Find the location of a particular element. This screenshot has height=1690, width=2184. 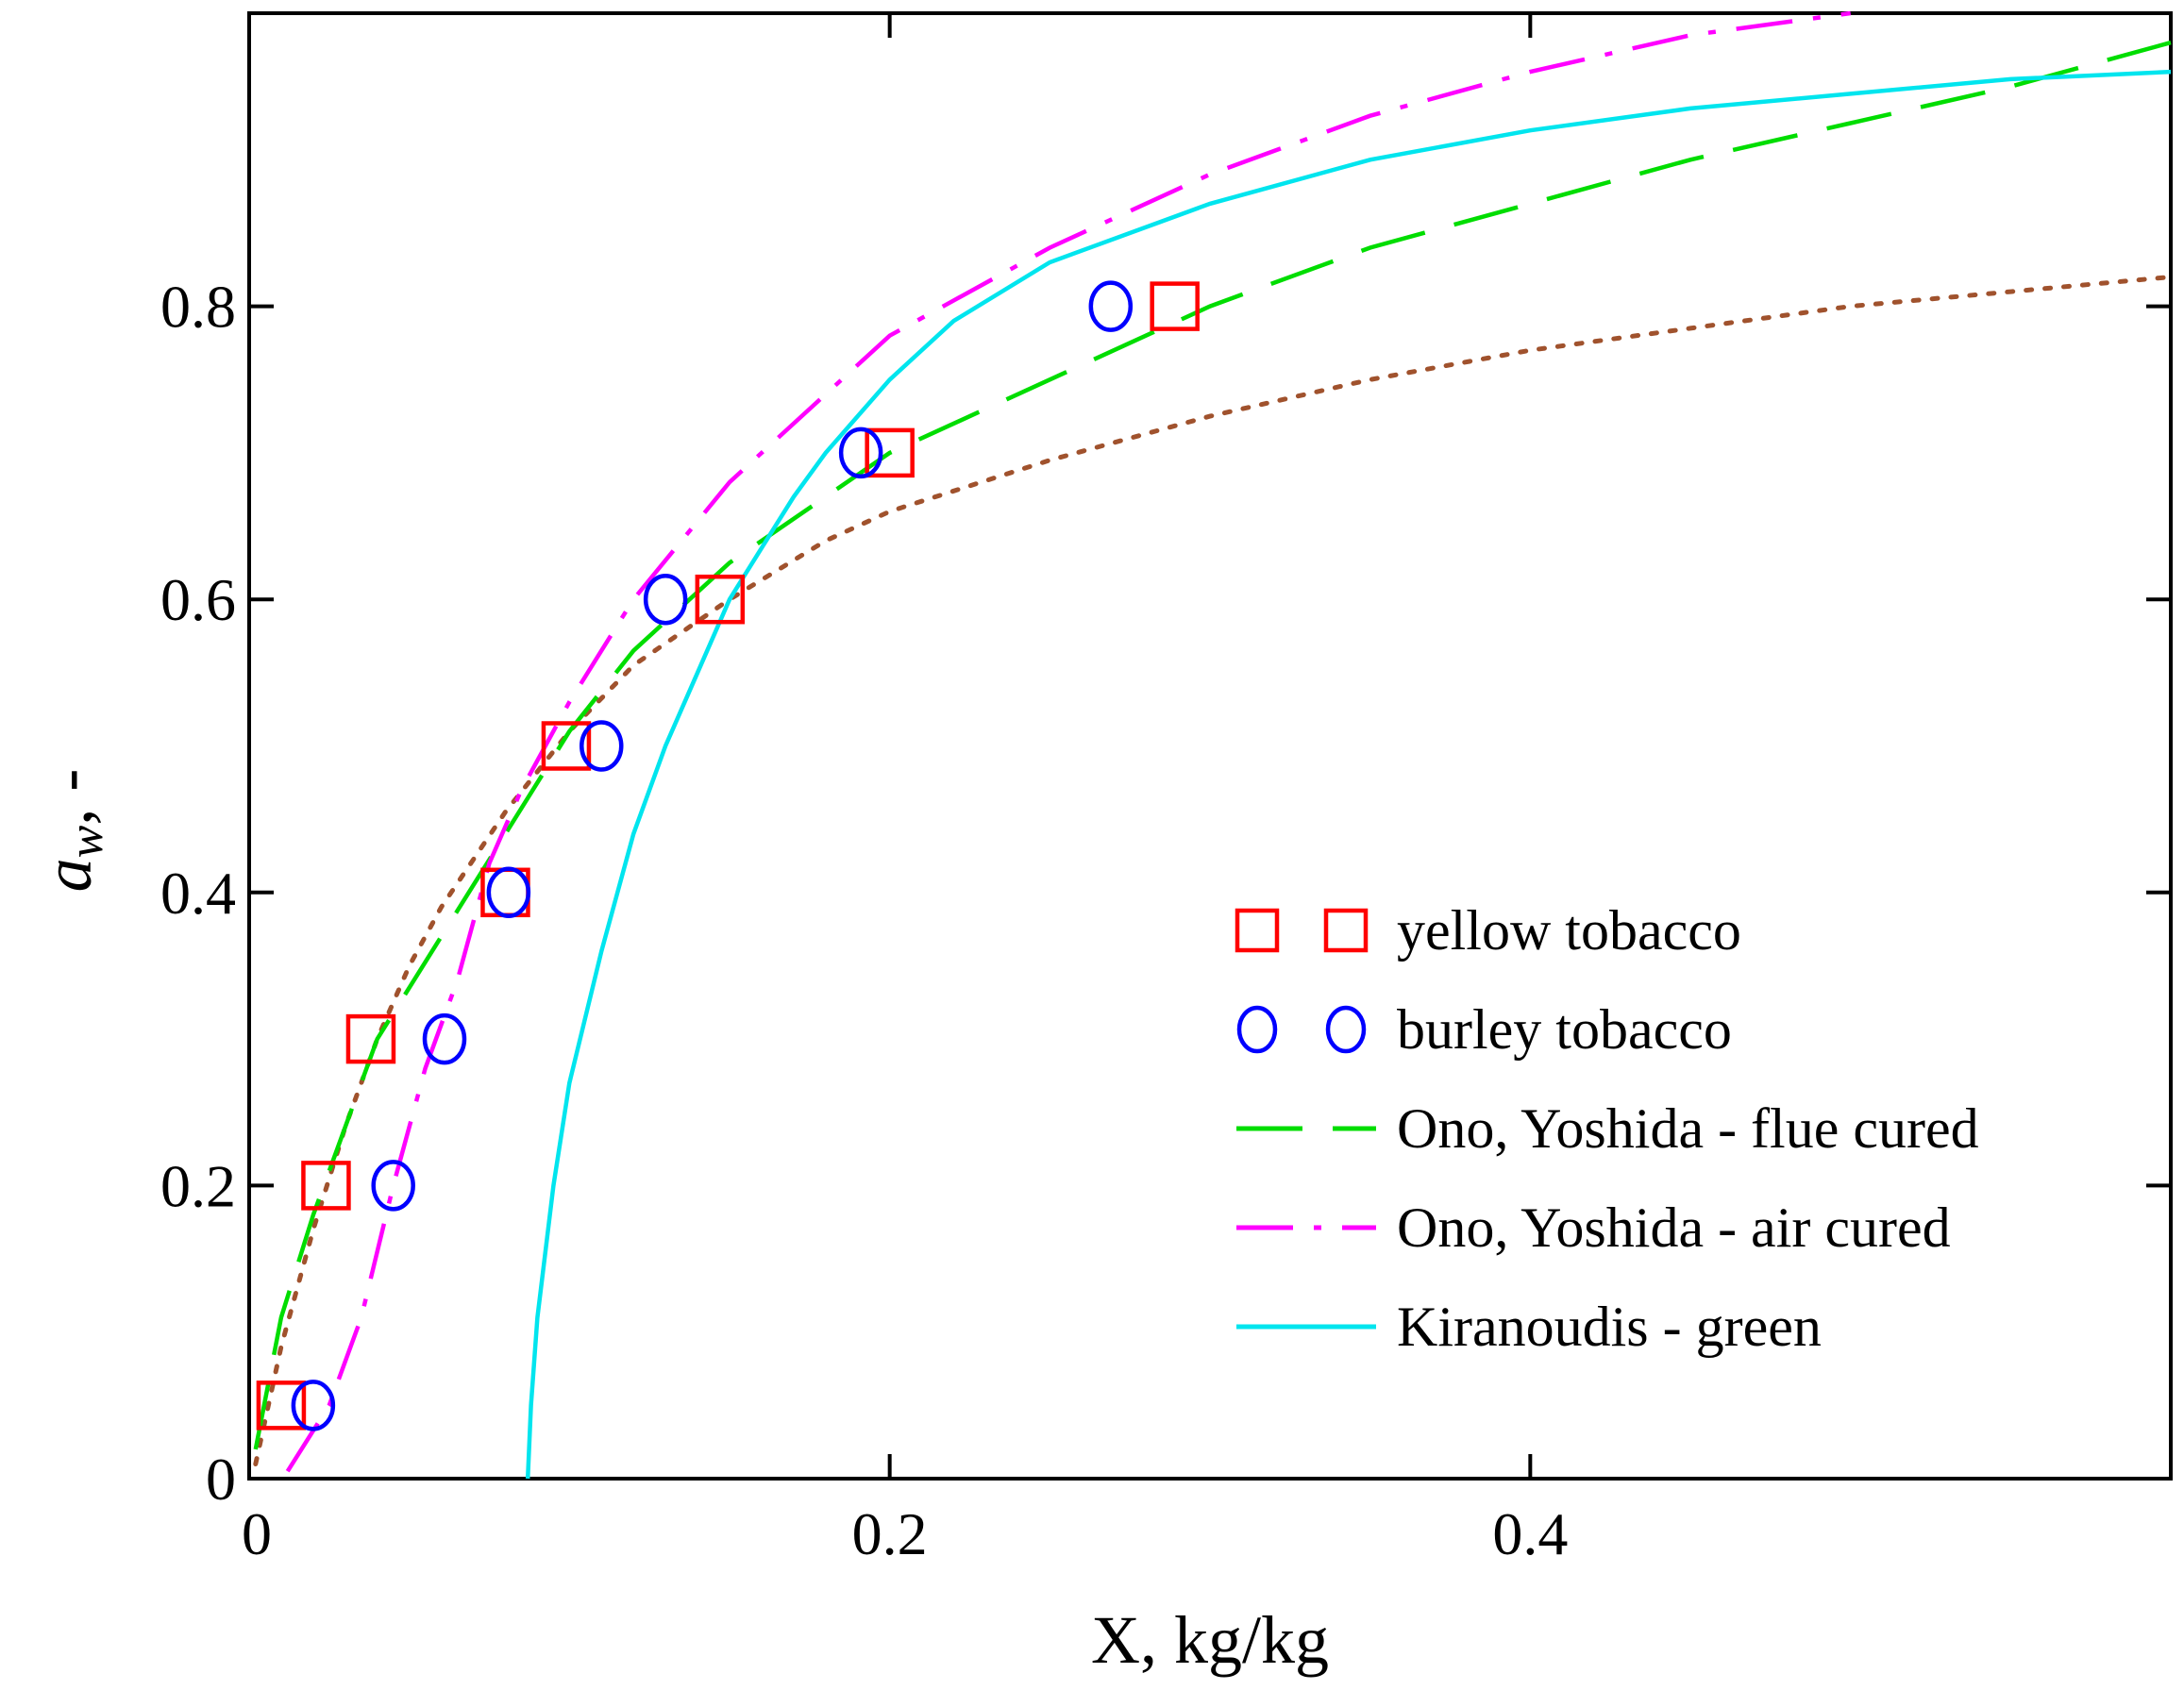

y-tick-label: 0.6 is located at coordinates (198, 599).